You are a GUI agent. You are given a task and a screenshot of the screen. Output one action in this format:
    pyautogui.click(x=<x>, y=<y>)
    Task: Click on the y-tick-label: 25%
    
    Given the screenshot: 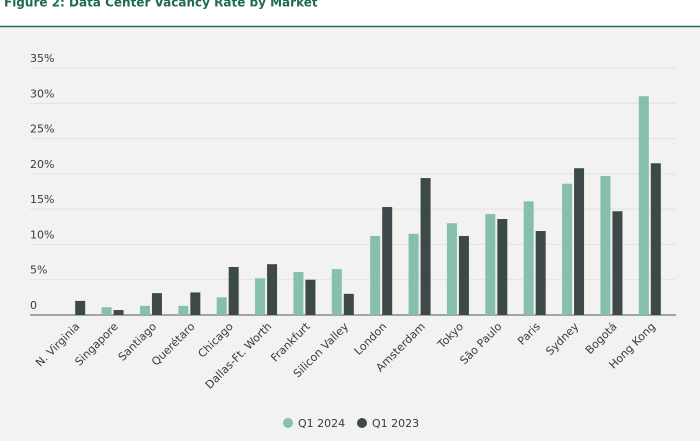 What is the action you would take?
    pyautogui.click(x=42, y=129)
    